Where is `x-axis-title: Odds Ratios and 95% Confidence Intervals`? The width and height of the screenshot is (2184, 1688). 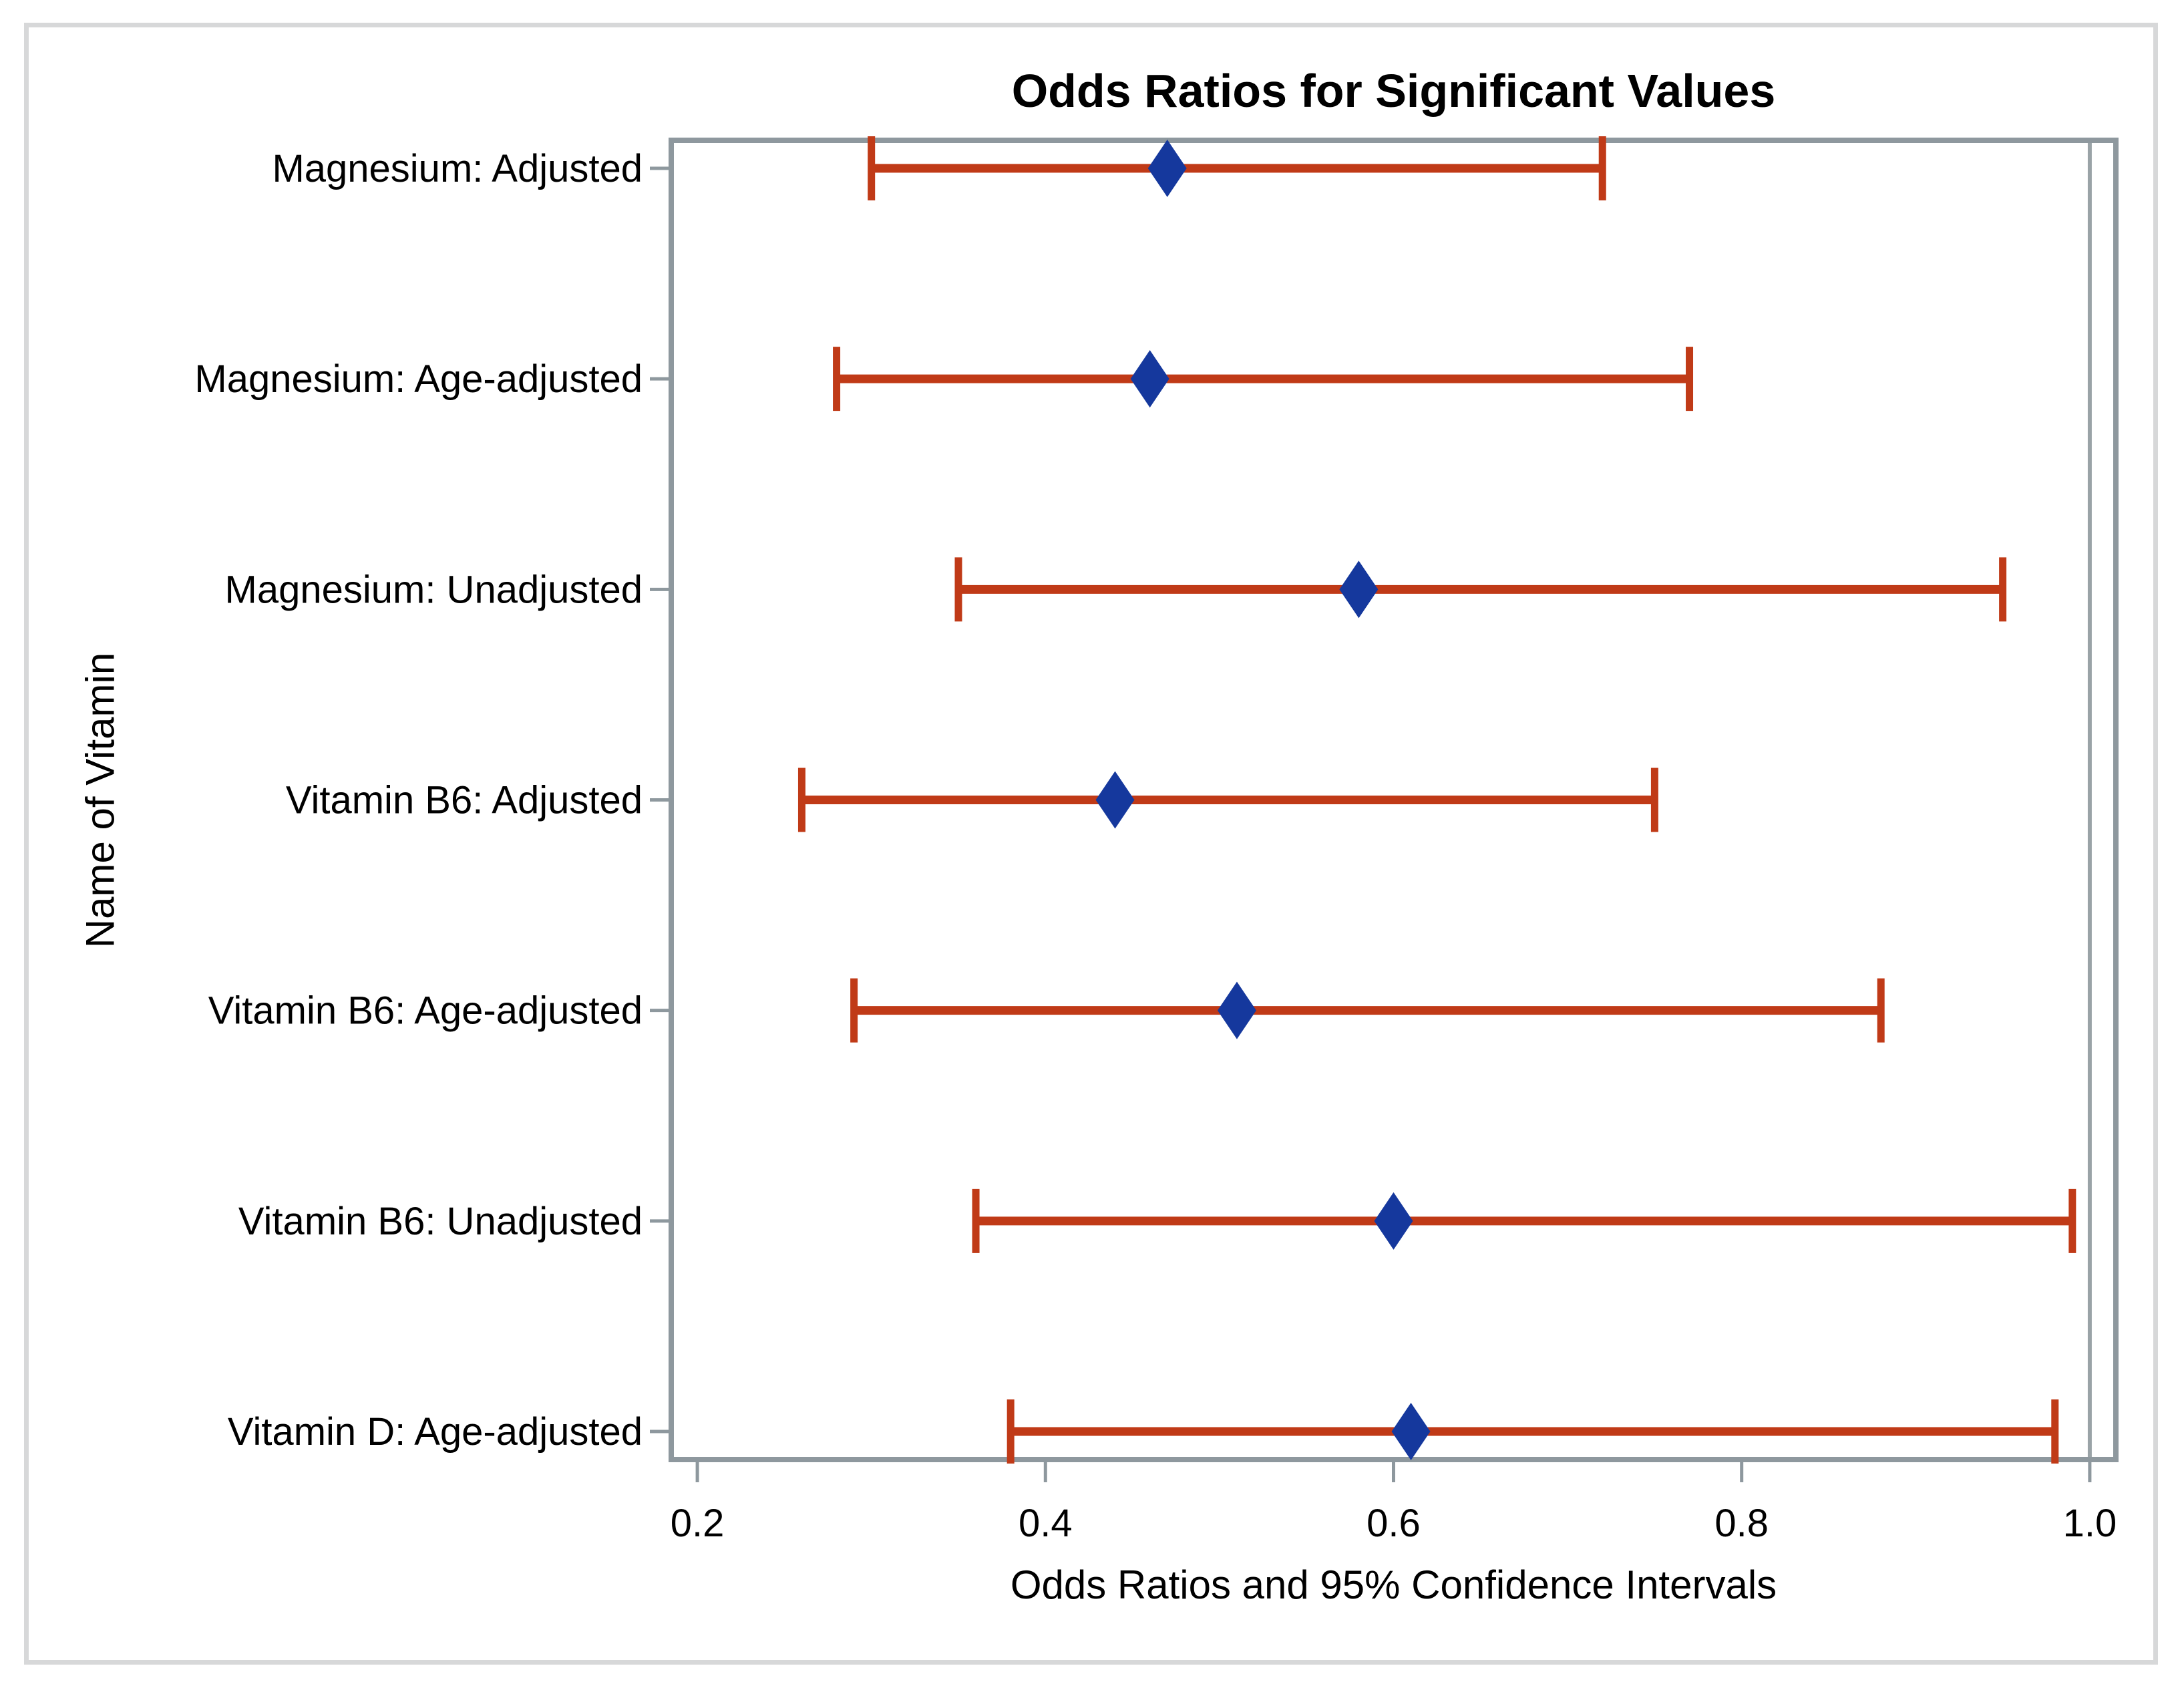 x-axis-title: Odds Ratios and 95% Confidence Intervals is located at coordinates (1394, 1584).